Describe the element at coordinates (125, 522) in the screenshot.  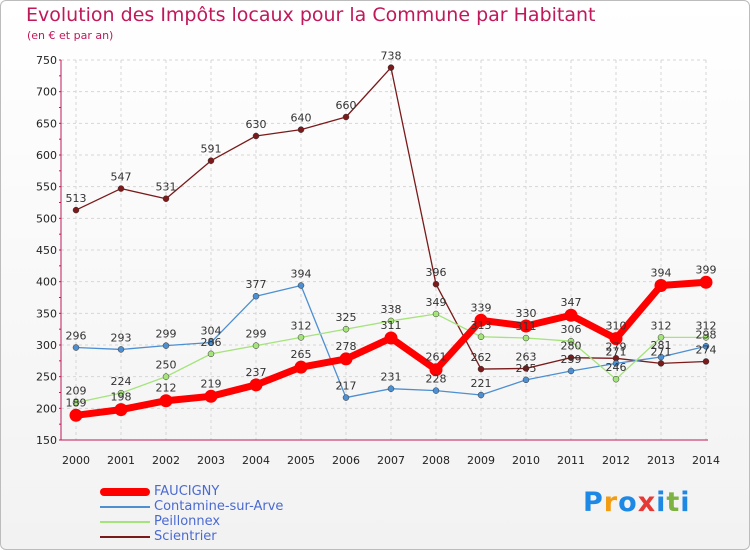
I see `legend-swatch-peillonnex` at that location.